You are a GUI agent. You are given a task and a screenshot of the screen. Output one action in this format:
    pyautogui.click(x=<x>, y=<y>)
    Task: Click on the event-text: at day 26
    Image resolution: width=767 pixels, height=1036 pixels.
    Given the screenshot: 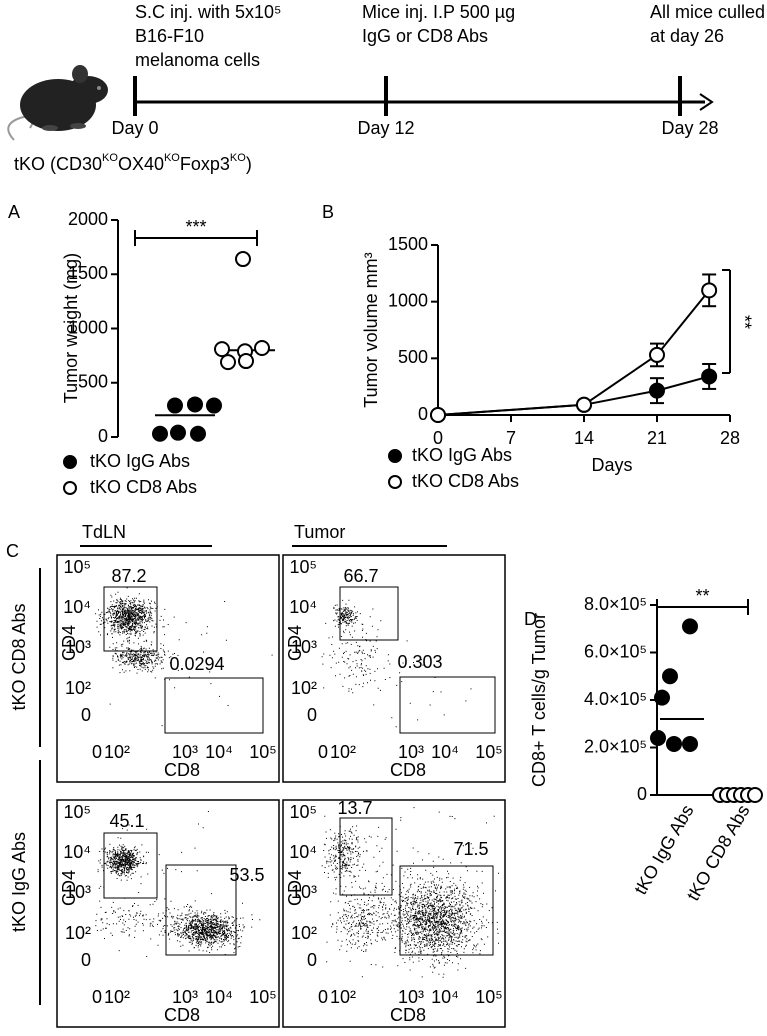 What is the action you would take?
    pyautogui.click(x=687, y=36)
    